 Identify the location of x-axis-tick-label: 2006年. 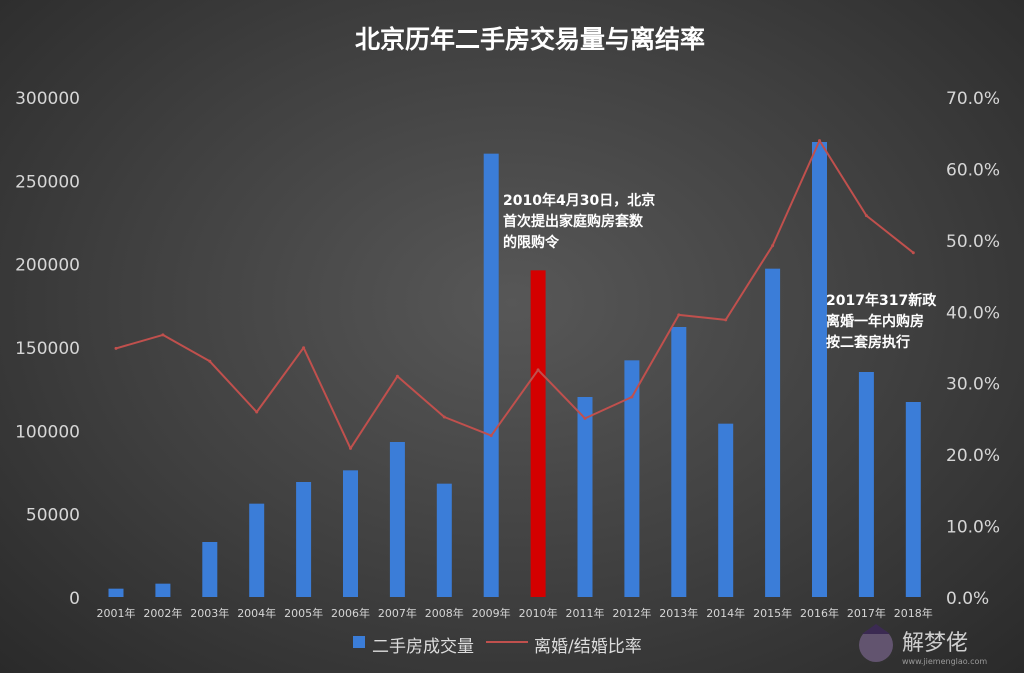
(350, 613).